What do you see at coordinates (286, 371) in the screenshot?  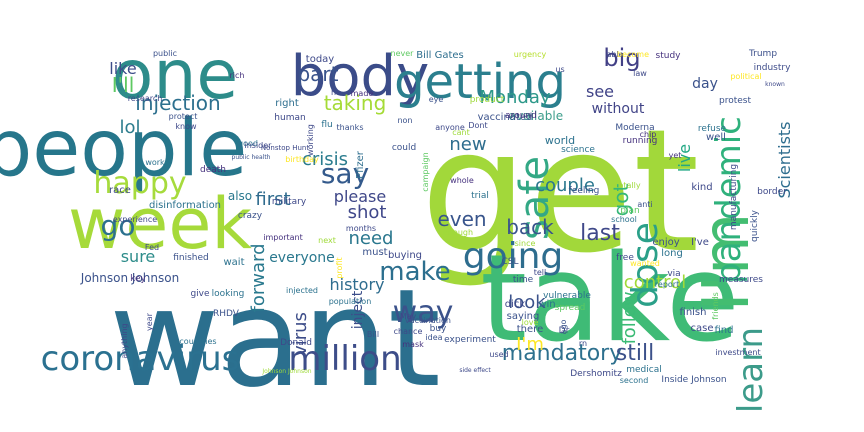 I see `word-johnson-johnson: Johnson Johnson` at bounding box center [286, 371].